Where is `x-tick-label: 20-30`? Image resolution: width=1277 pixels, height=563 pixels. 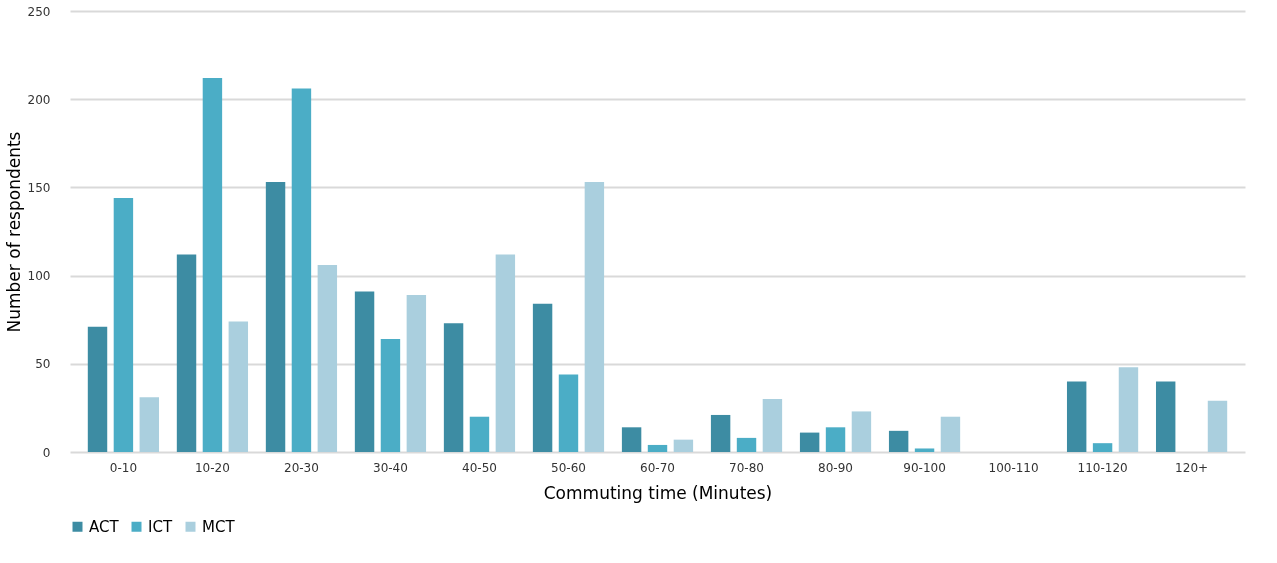
x-tick-label: 20-30 is located at coordinates (301, 467).